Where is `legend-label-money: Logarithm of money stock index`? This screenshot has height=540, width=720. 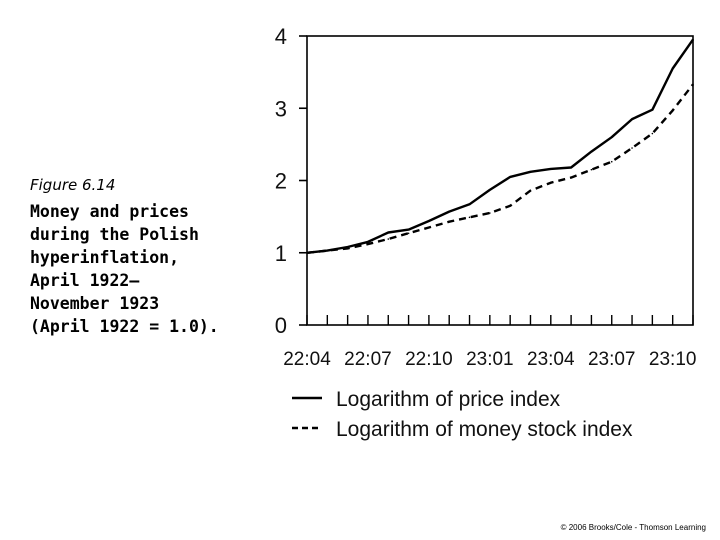
legend-label-money: Logarithm of money stock index is located at coordinates (484, 429).